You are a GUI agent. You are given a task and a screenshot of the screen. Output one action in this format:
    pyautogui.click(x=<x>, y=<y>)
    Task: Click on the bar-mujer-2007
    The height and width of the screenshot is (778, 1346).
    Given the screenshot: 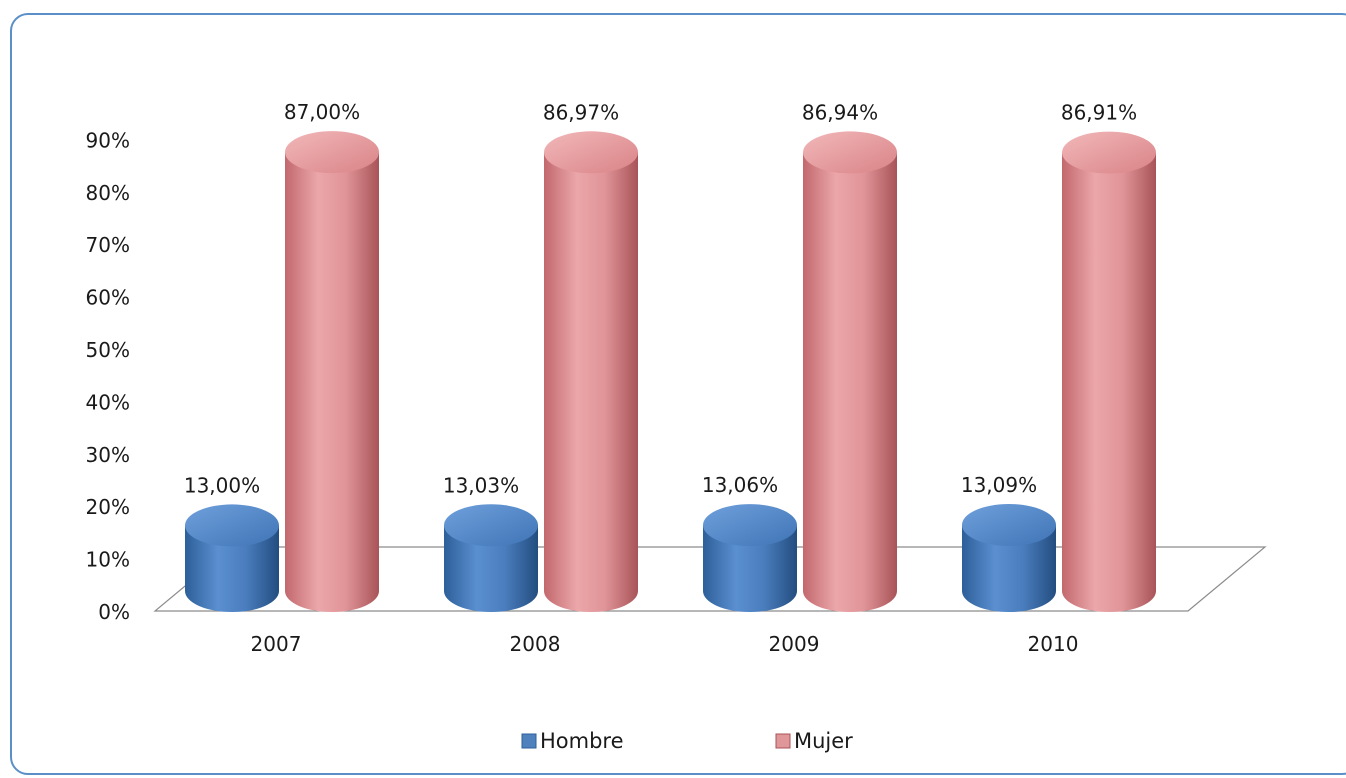 What is the action you would take?
    pyautogui.click(x=332, y=371)
    